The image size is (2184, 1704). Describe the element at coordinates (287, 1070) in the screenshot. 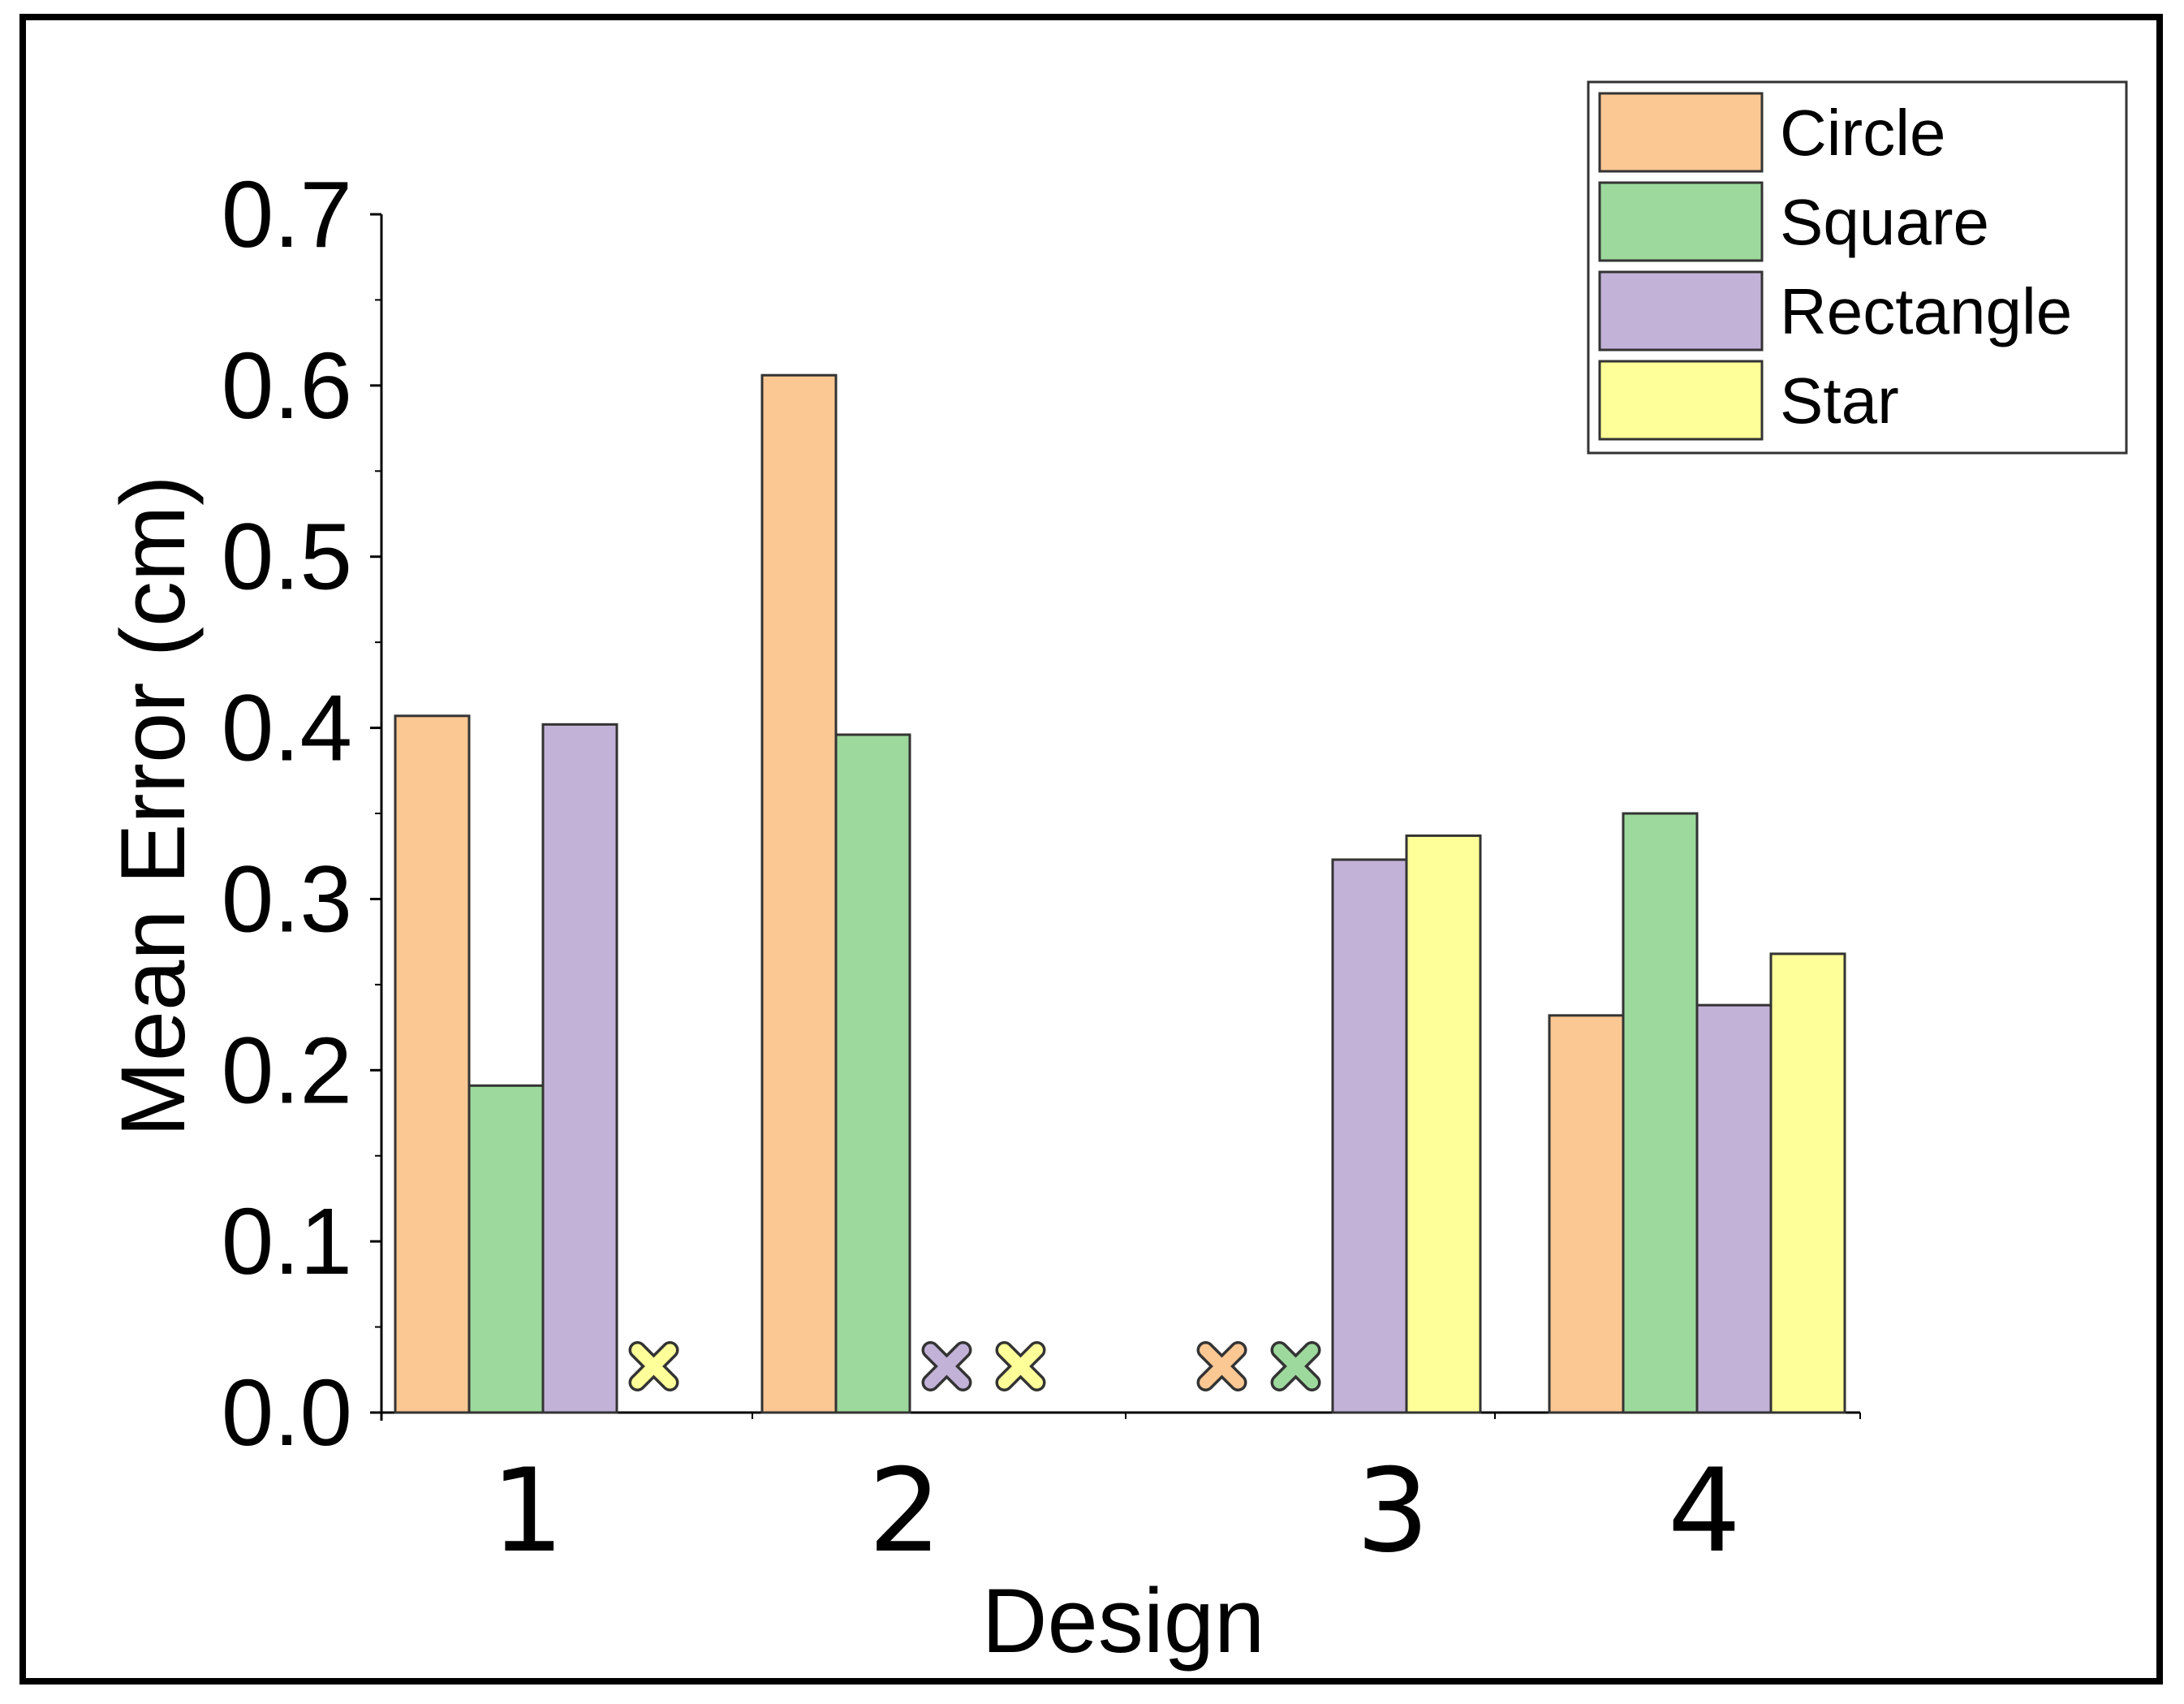

I see `y-tick-label: 0.2` at that location.